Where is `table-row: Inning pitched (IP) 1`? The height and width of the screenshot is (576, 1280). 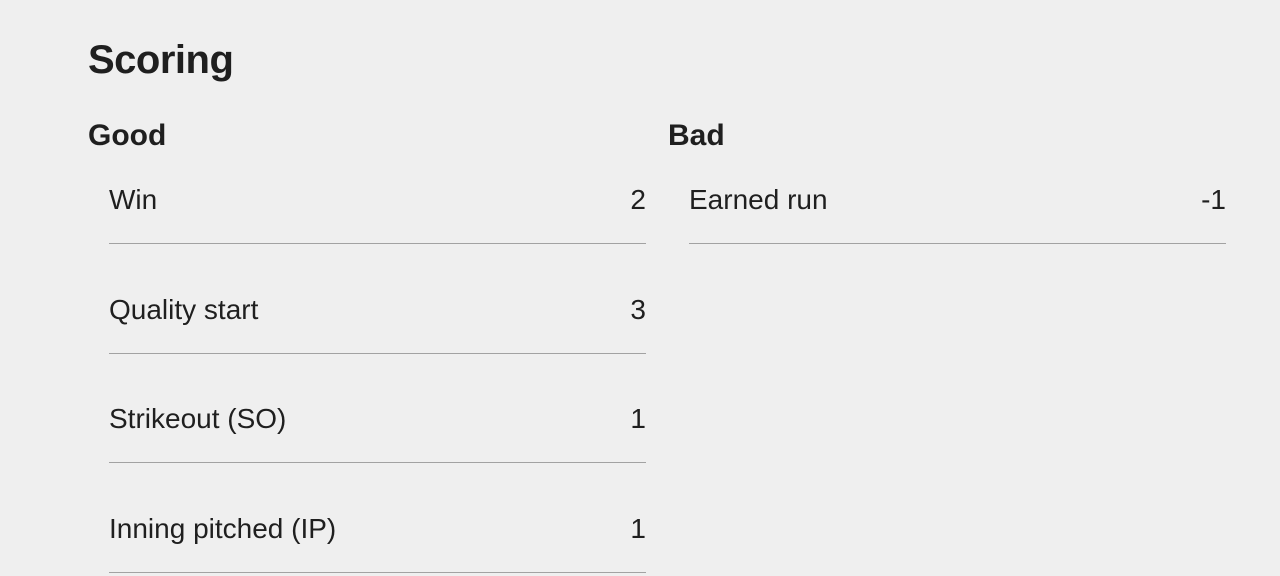
table-row: Inning pitched (IP) 1 is located at coordinates (377, 518).